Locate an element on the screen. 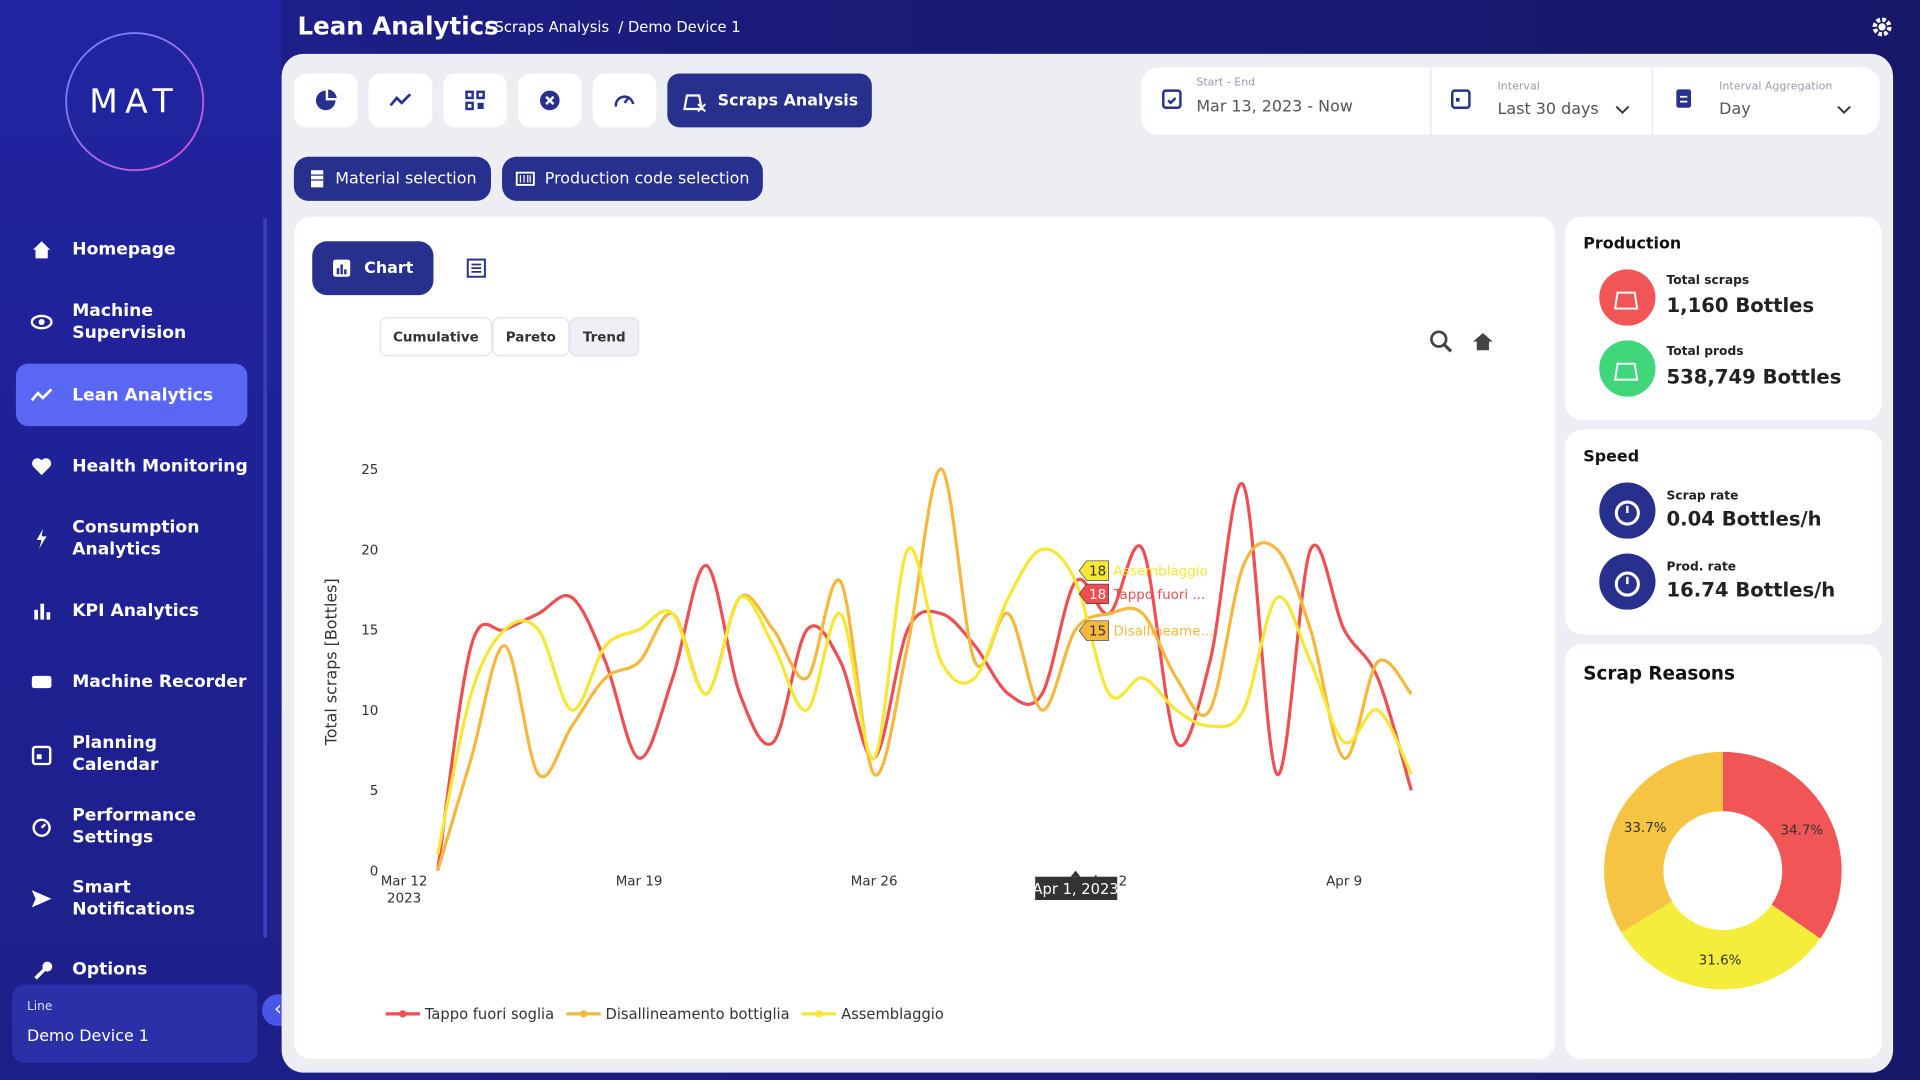 The height and width of the screenshot is (1080, 1920). settings-icon is located at coordinates (1882, 27).